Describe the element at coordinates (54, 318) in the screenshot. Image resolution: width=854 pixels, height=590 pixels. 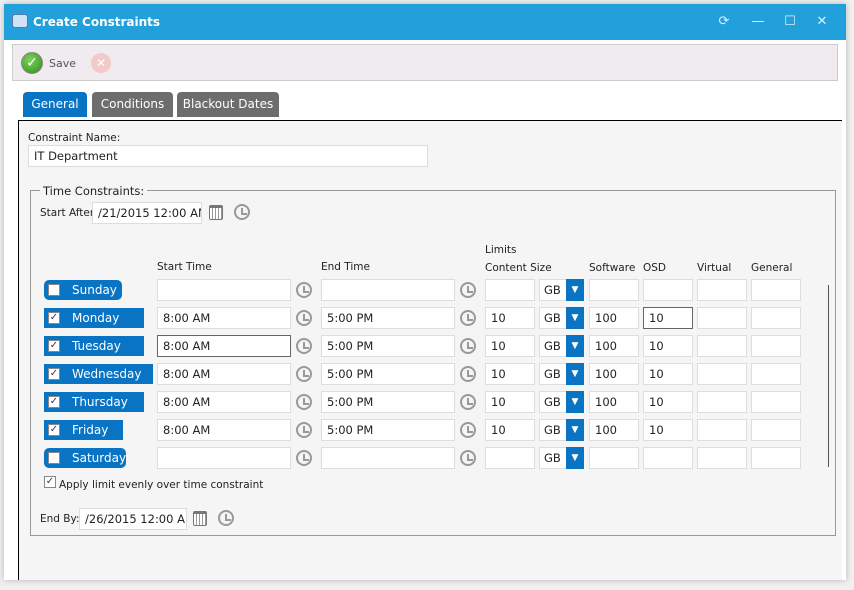
I see `day-checkbox-monday: ✓` at that location.